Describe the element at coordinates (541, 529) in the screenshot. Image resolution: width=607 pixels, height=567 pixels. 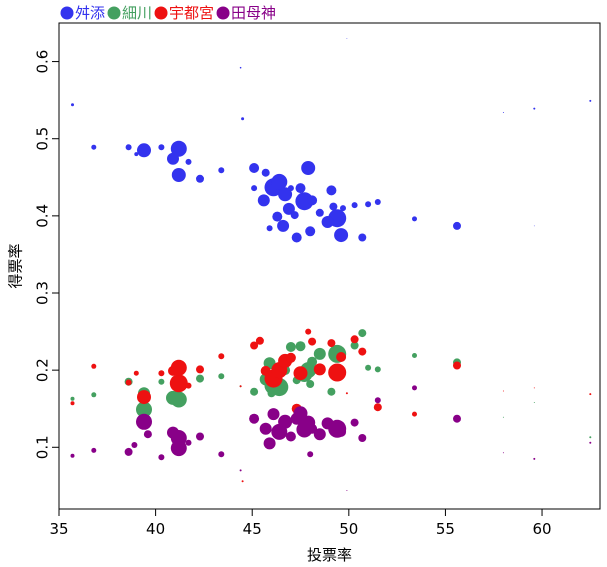
I see `x-tick-label: 60` at that location.